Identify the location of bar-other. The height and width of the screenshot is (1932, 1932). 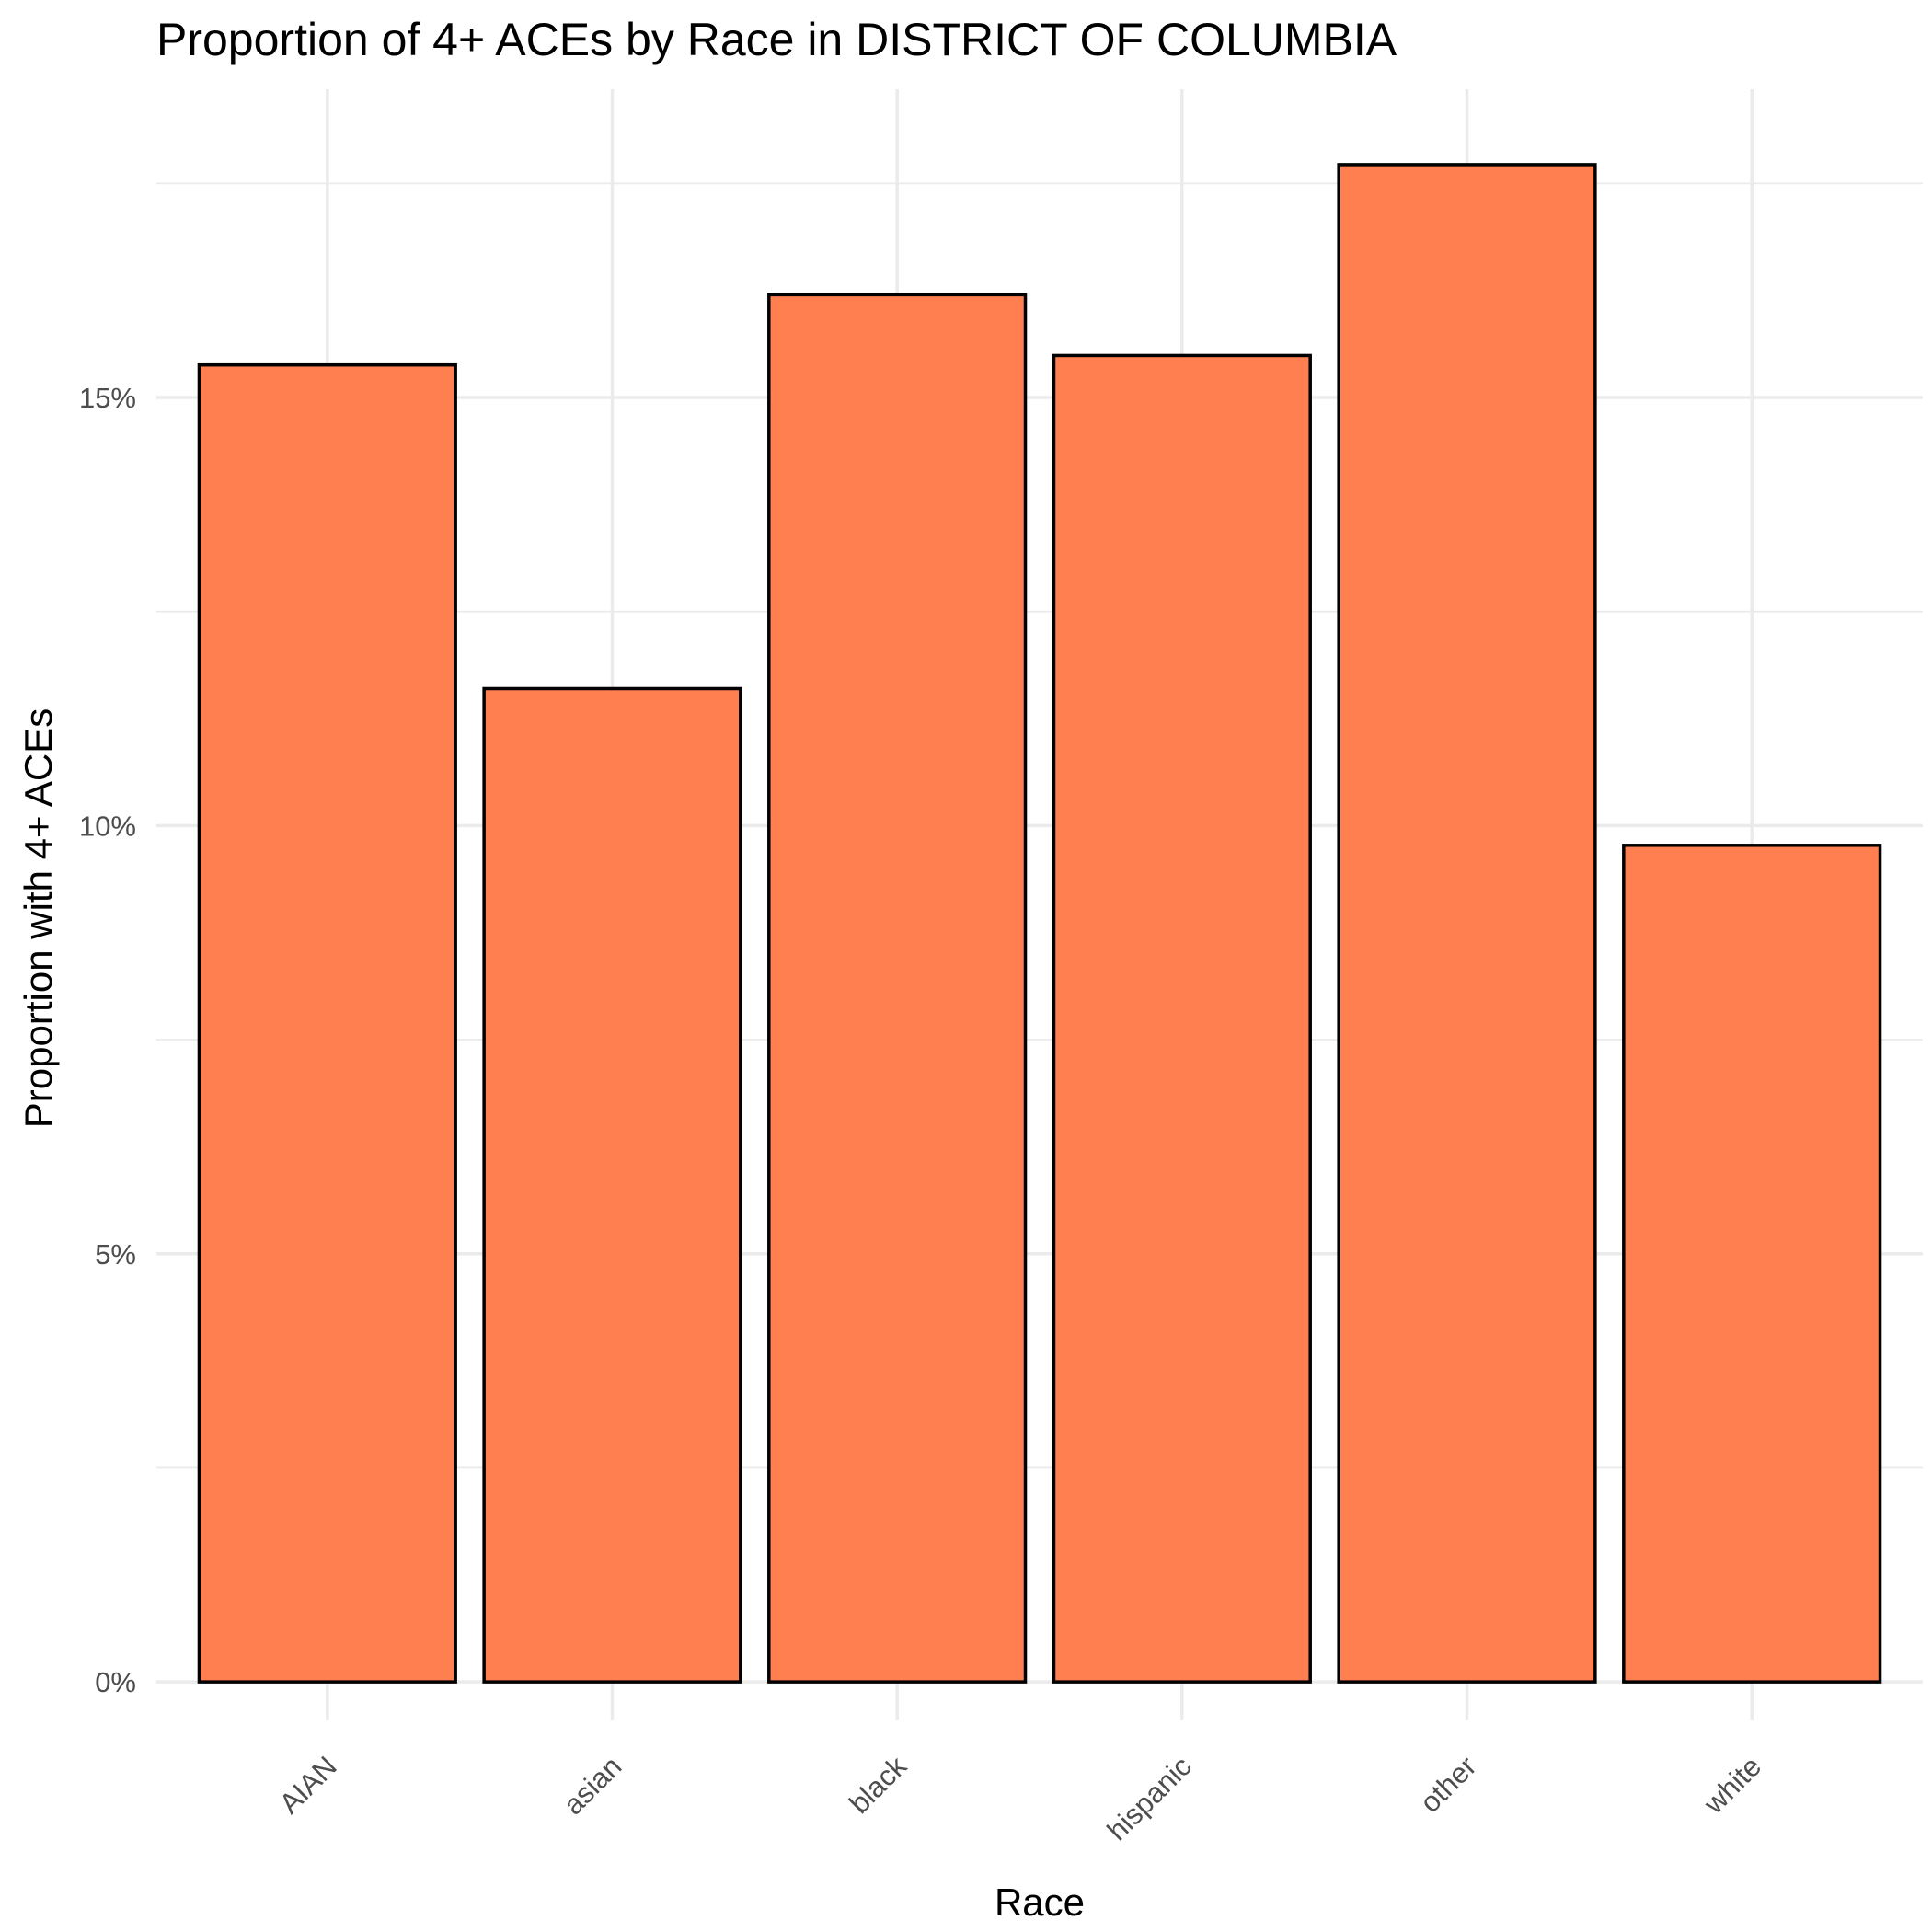
(1467, 923).